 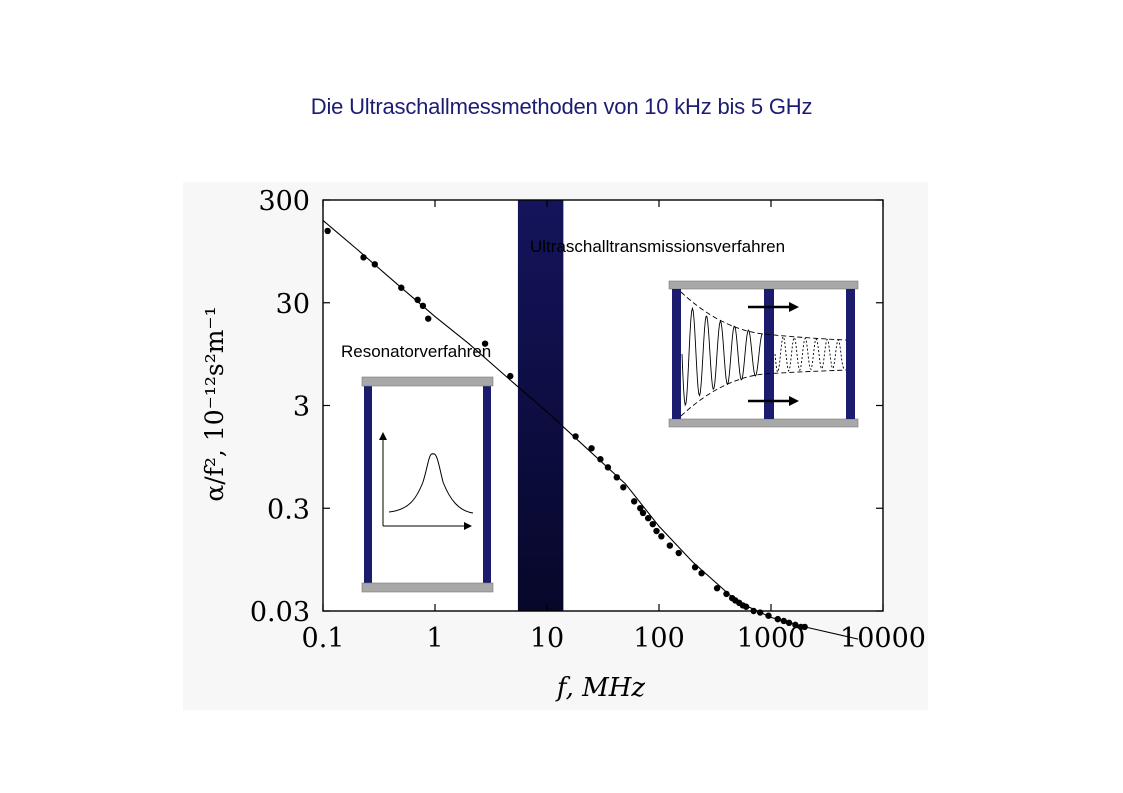 What do you see at coordinates (427, 381) in the screenshot?
I see `resonator-top-plate` at bounding box center [427, 381].